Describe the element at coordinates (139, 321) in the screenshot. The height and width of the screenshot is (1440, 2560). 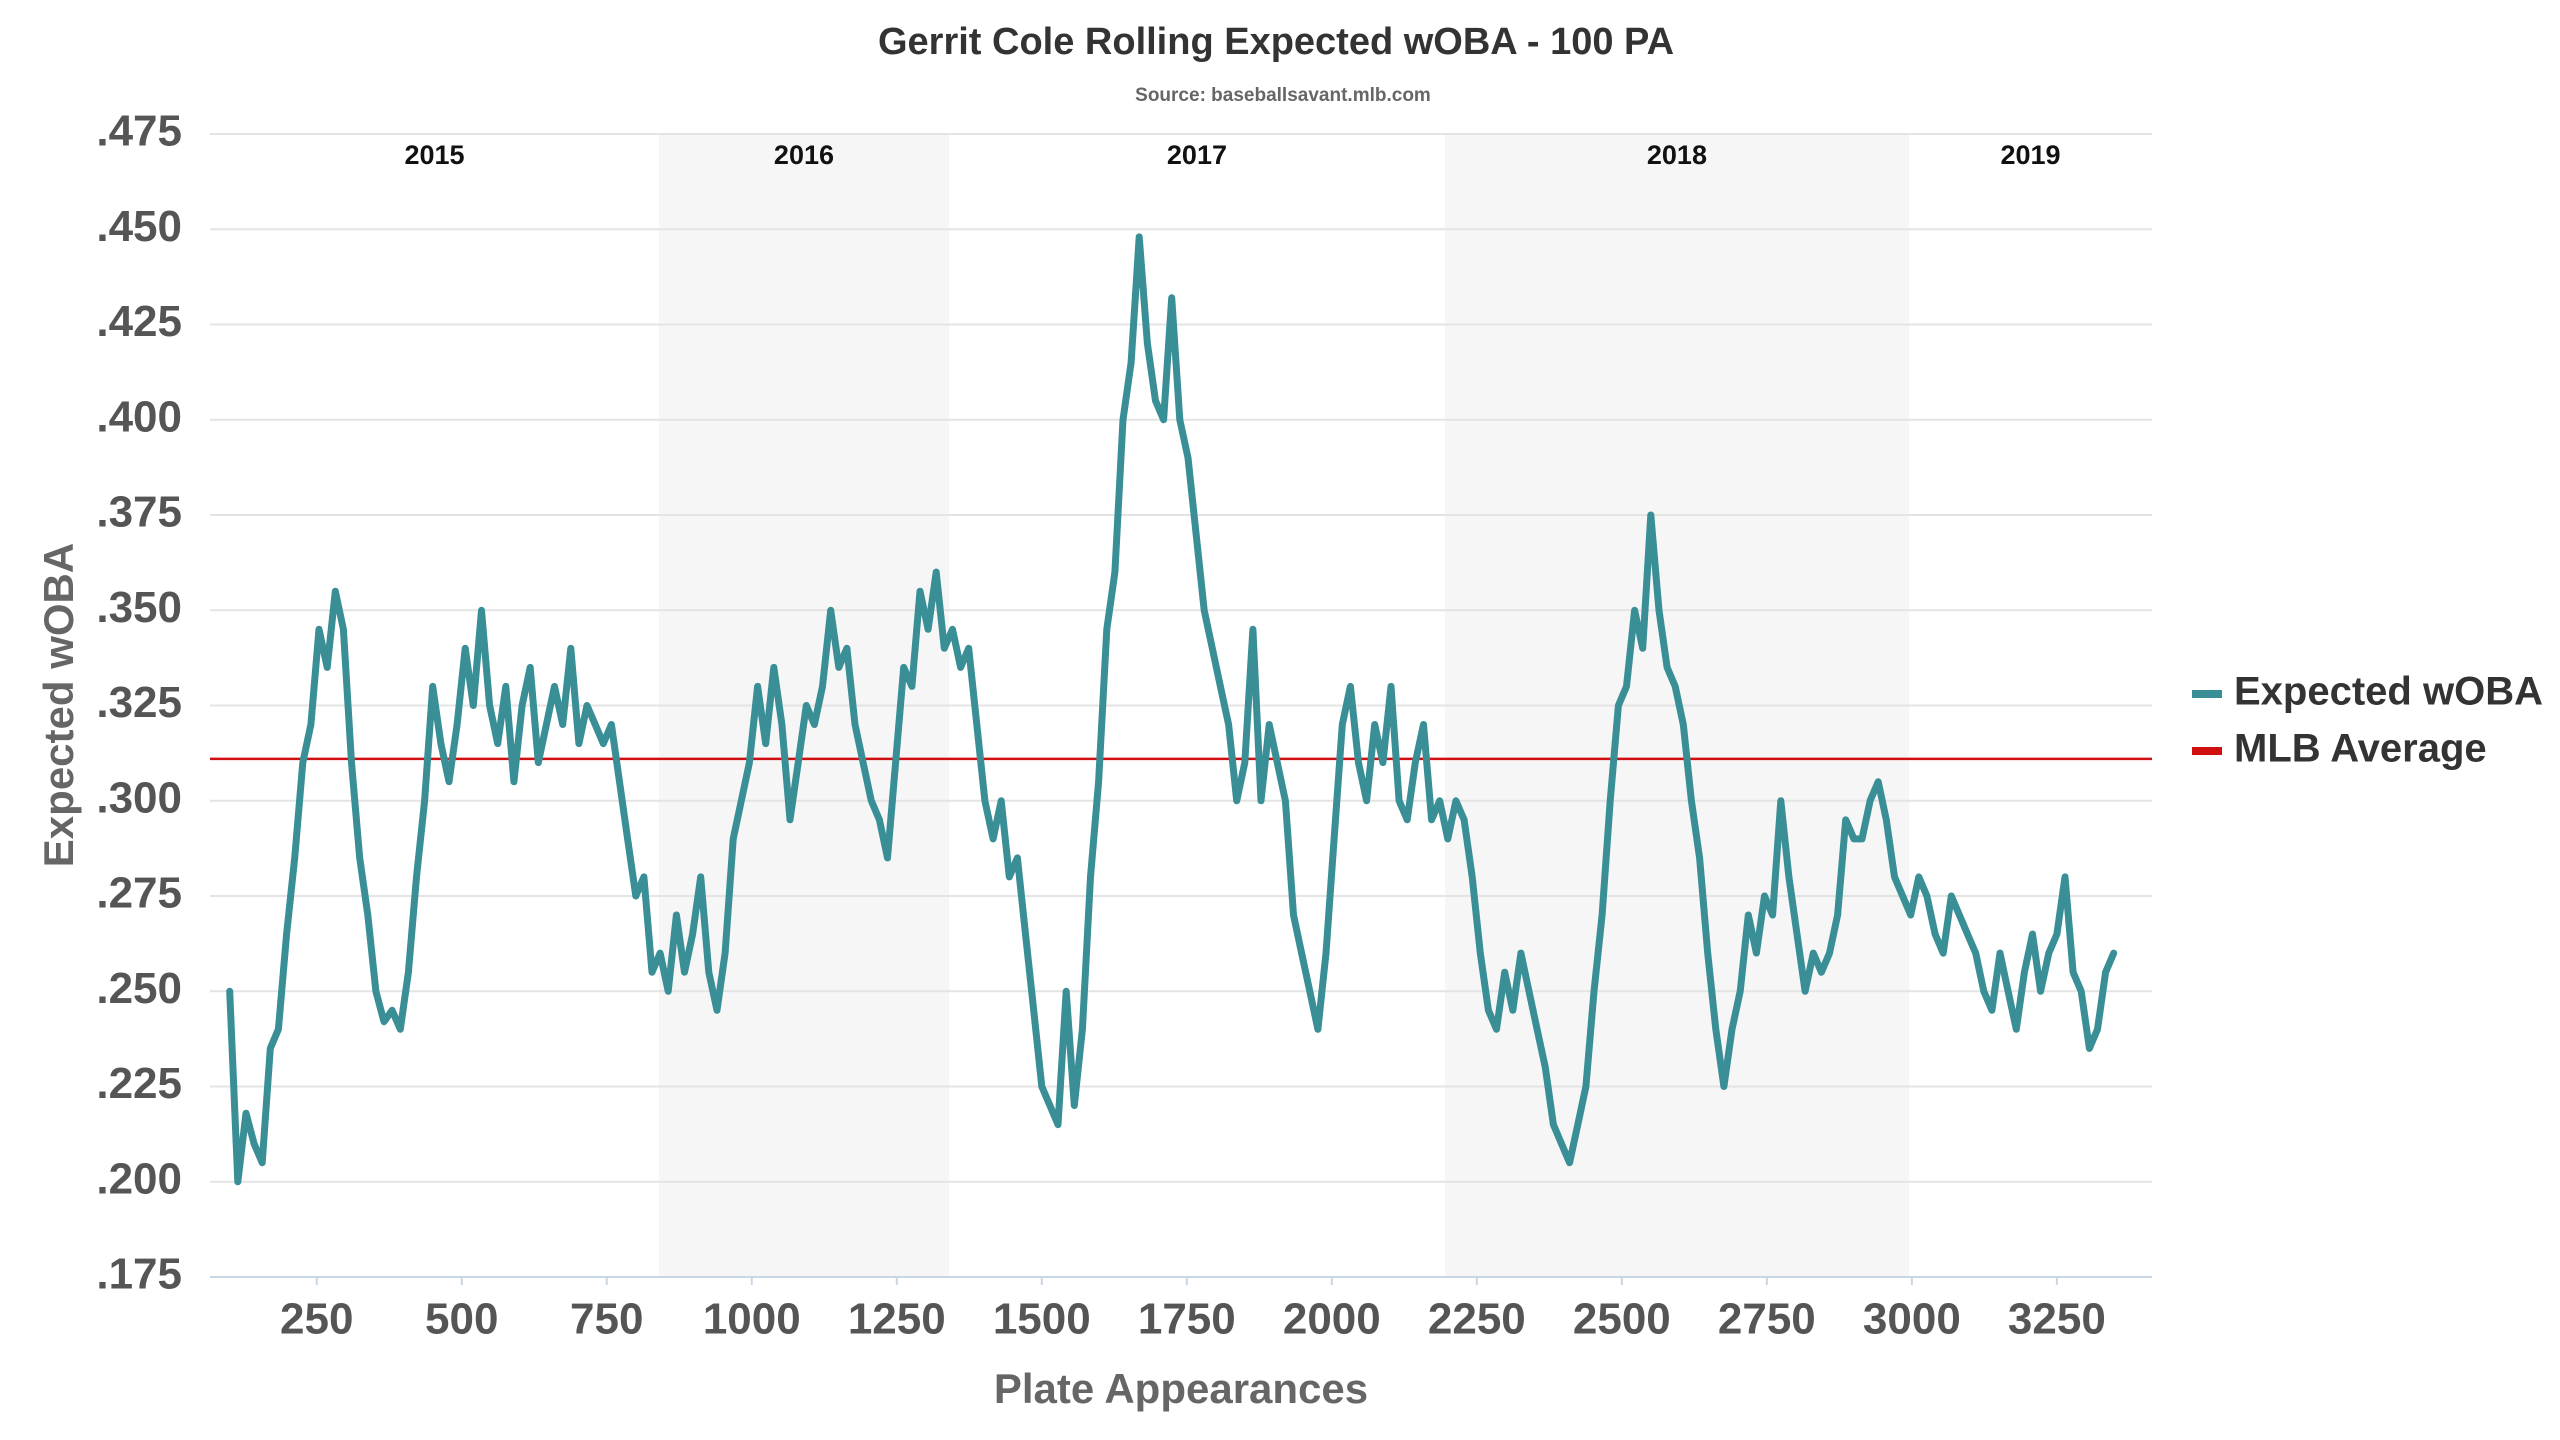
I see `y-tick-label: .425` at that location.